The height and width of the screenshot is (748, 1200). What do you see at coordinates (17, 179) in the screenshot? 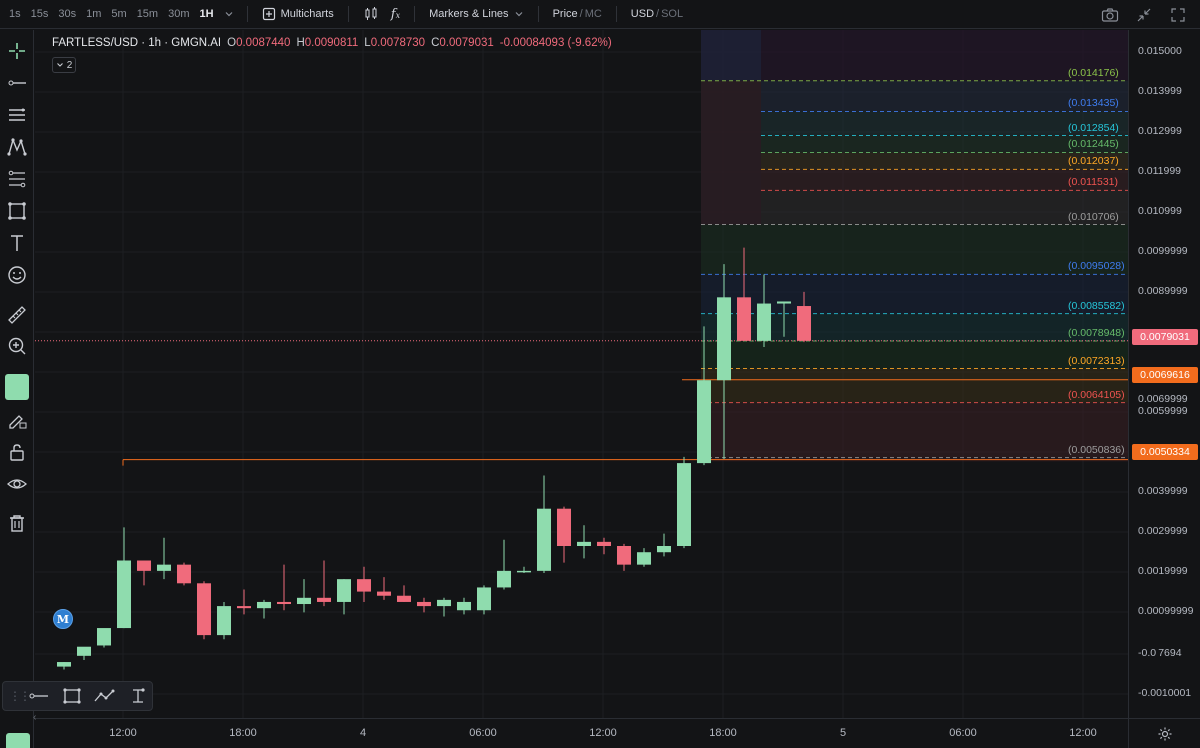
I see `fib-retracement-icon` at bounding box center [17, 179].